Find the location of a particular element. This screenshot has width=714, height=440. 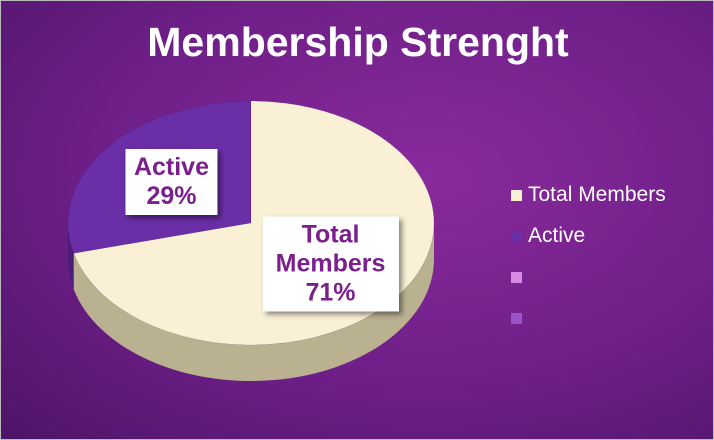

data-label: Total Members 71% is located at coordinates (330, 264).